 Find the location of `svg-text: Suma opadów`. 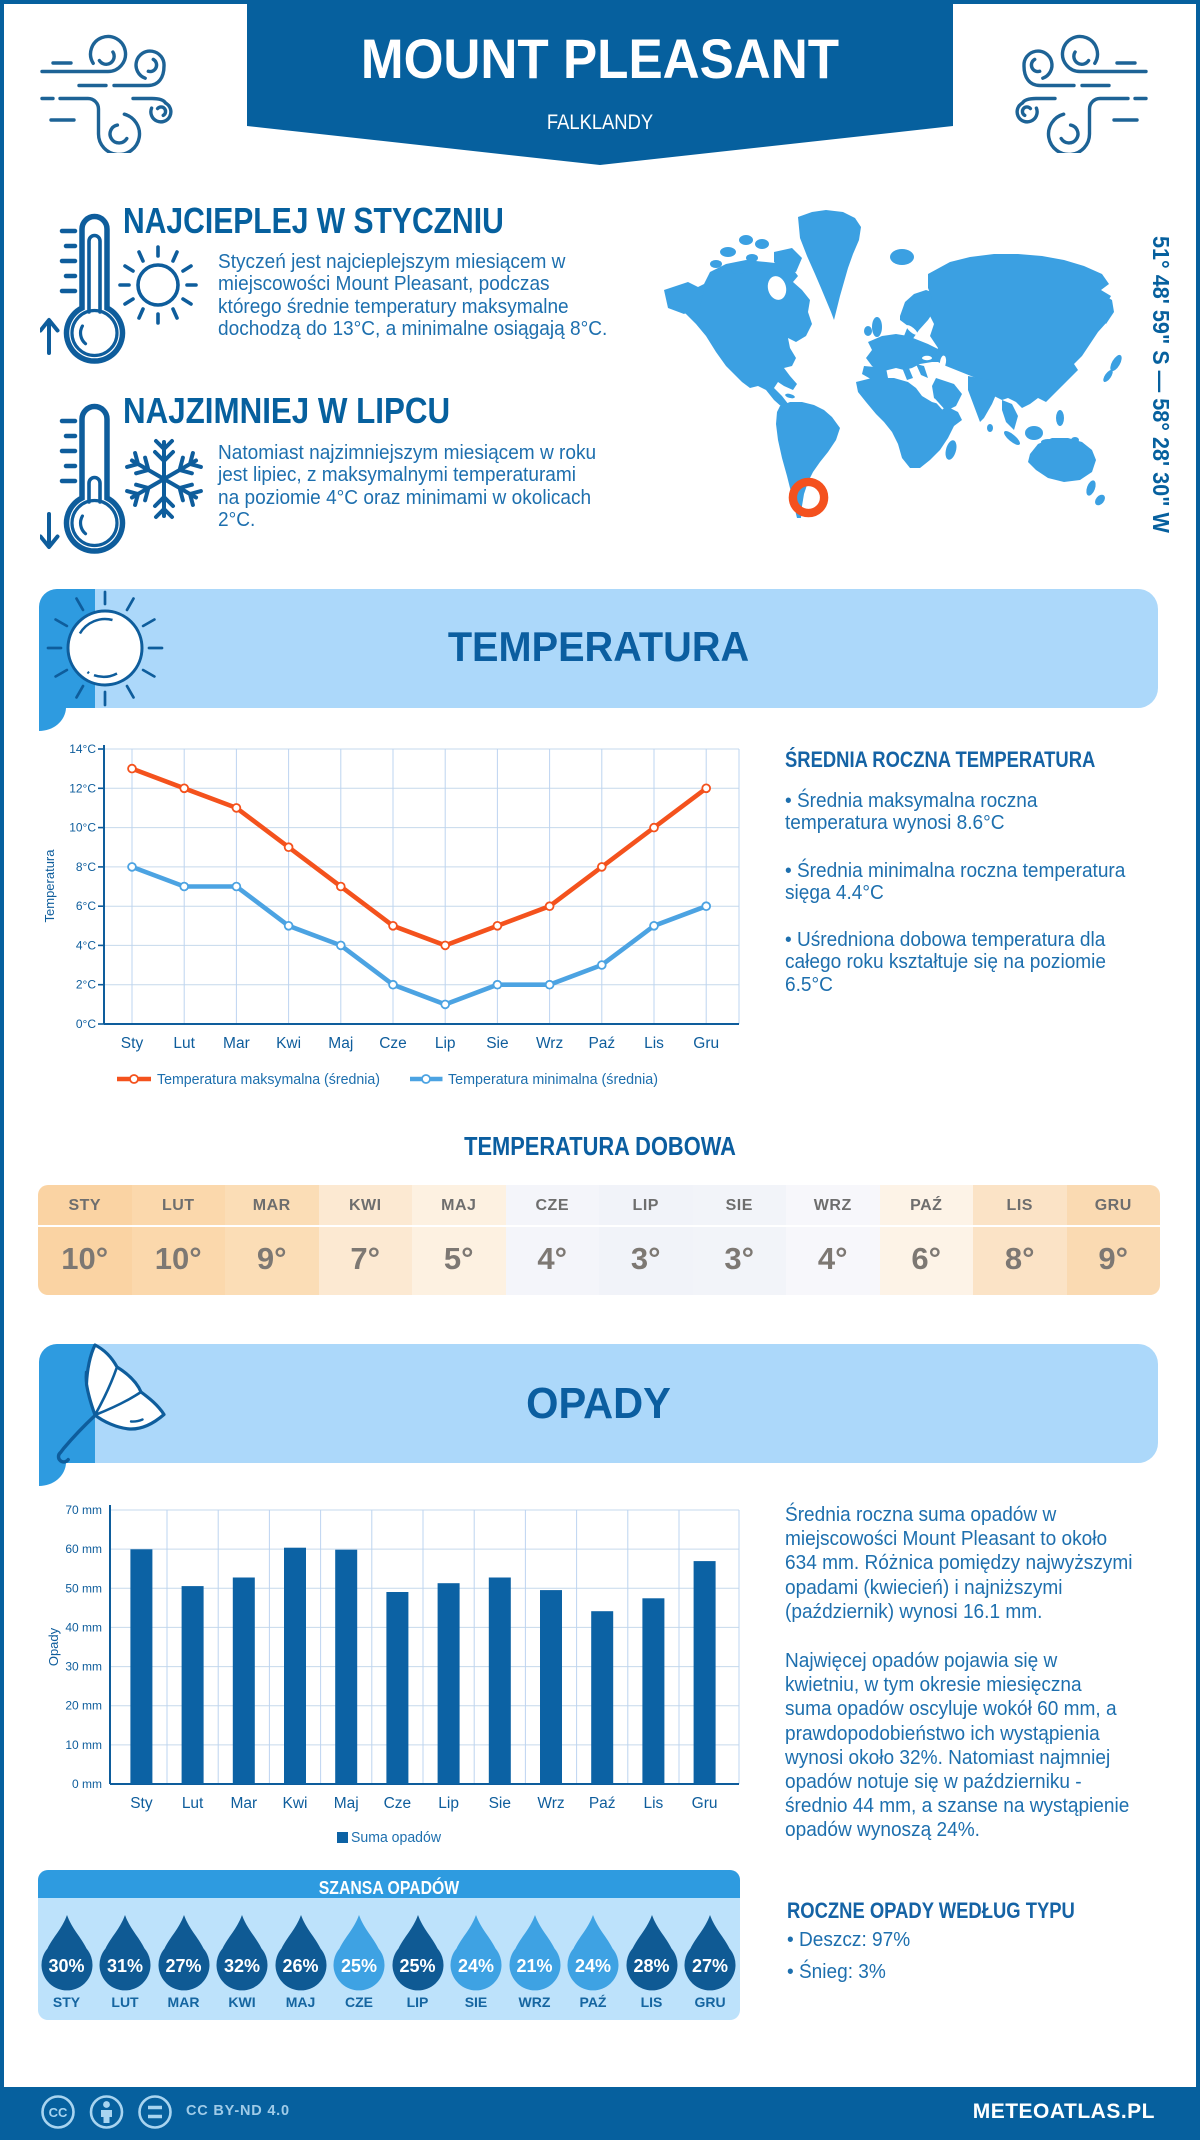

svg-text: Suma opadów is located at coordinates (396, 1837).